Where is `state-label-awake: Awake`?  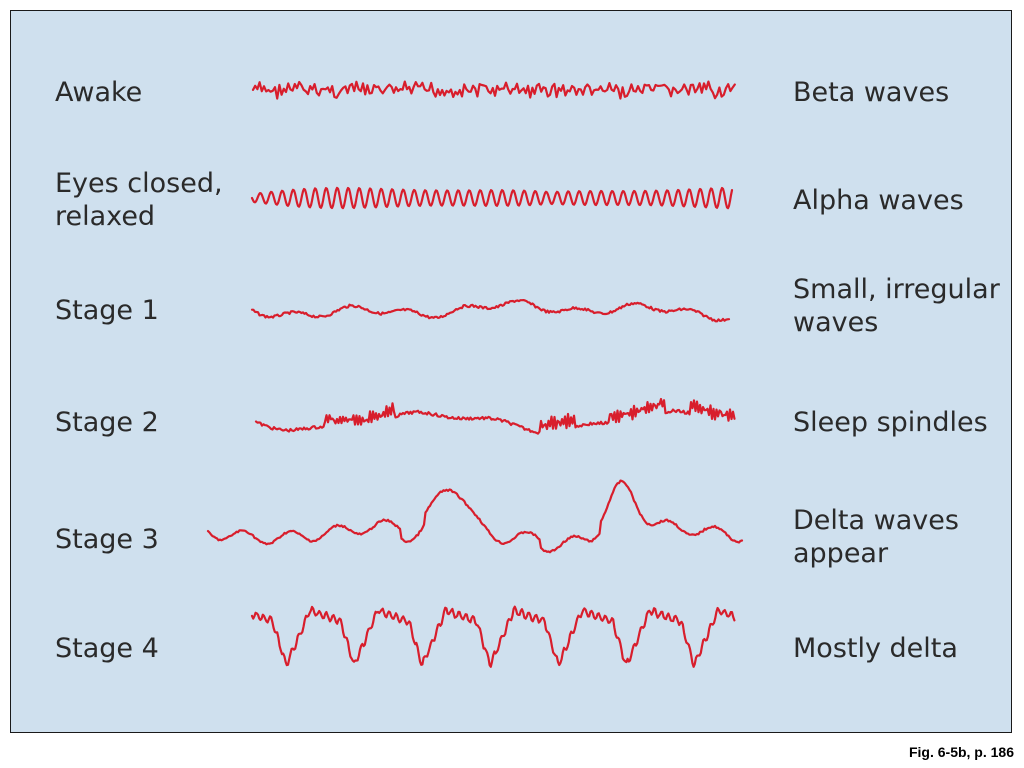 state-label-awake: Awake is located at coordinates (99, 92).